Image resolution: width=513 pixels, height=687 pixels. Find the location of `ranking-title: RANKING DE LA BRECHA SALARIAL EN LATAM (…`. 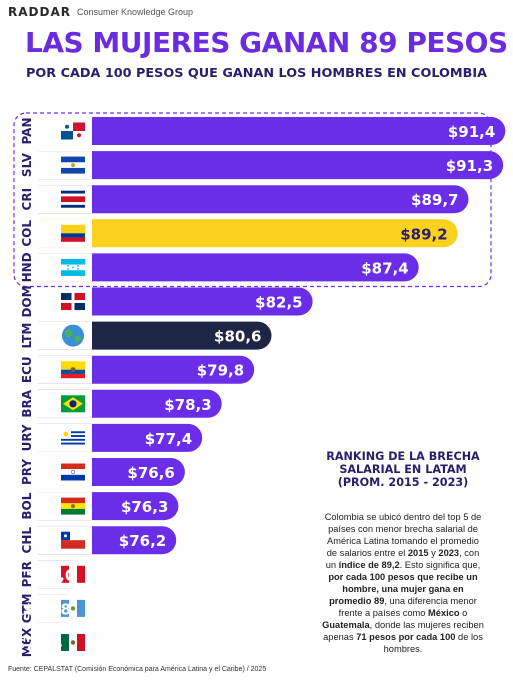

ranking-title: RANKING DE LA BRECHA SALARIAL EN LATAM (… is located at coordinates (403, 469).